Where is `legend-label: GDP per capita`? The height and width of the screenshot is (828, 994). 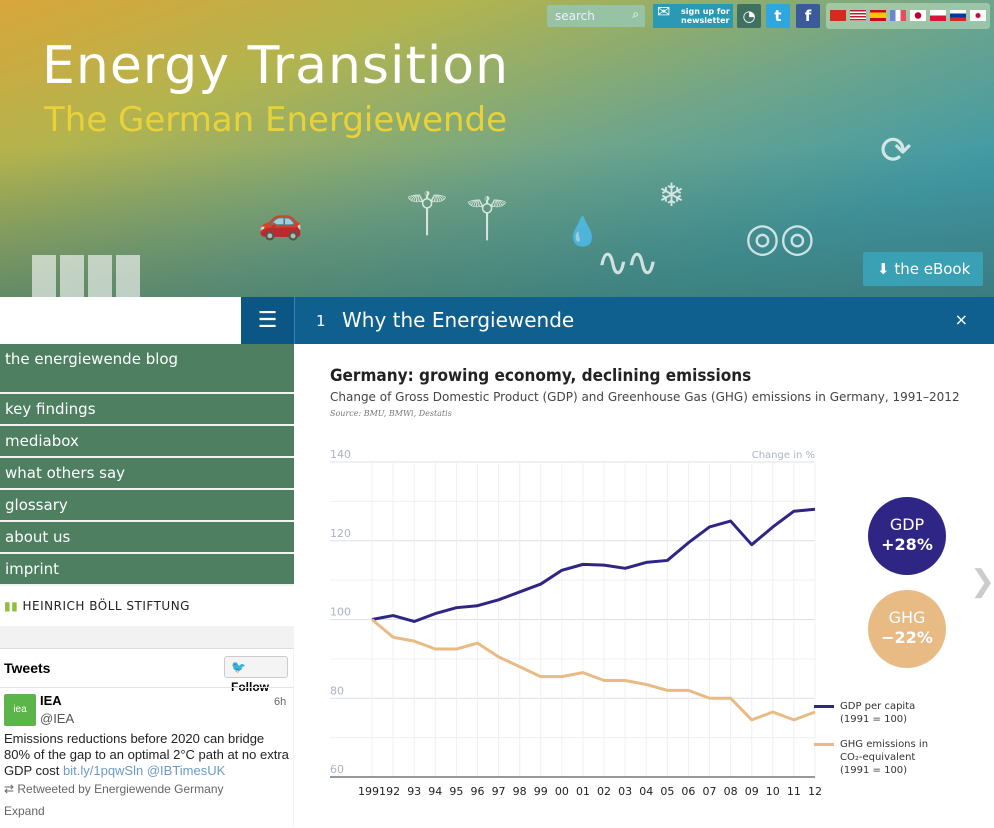 legend-label: GDP per capita is located at coordinates (877, 706).